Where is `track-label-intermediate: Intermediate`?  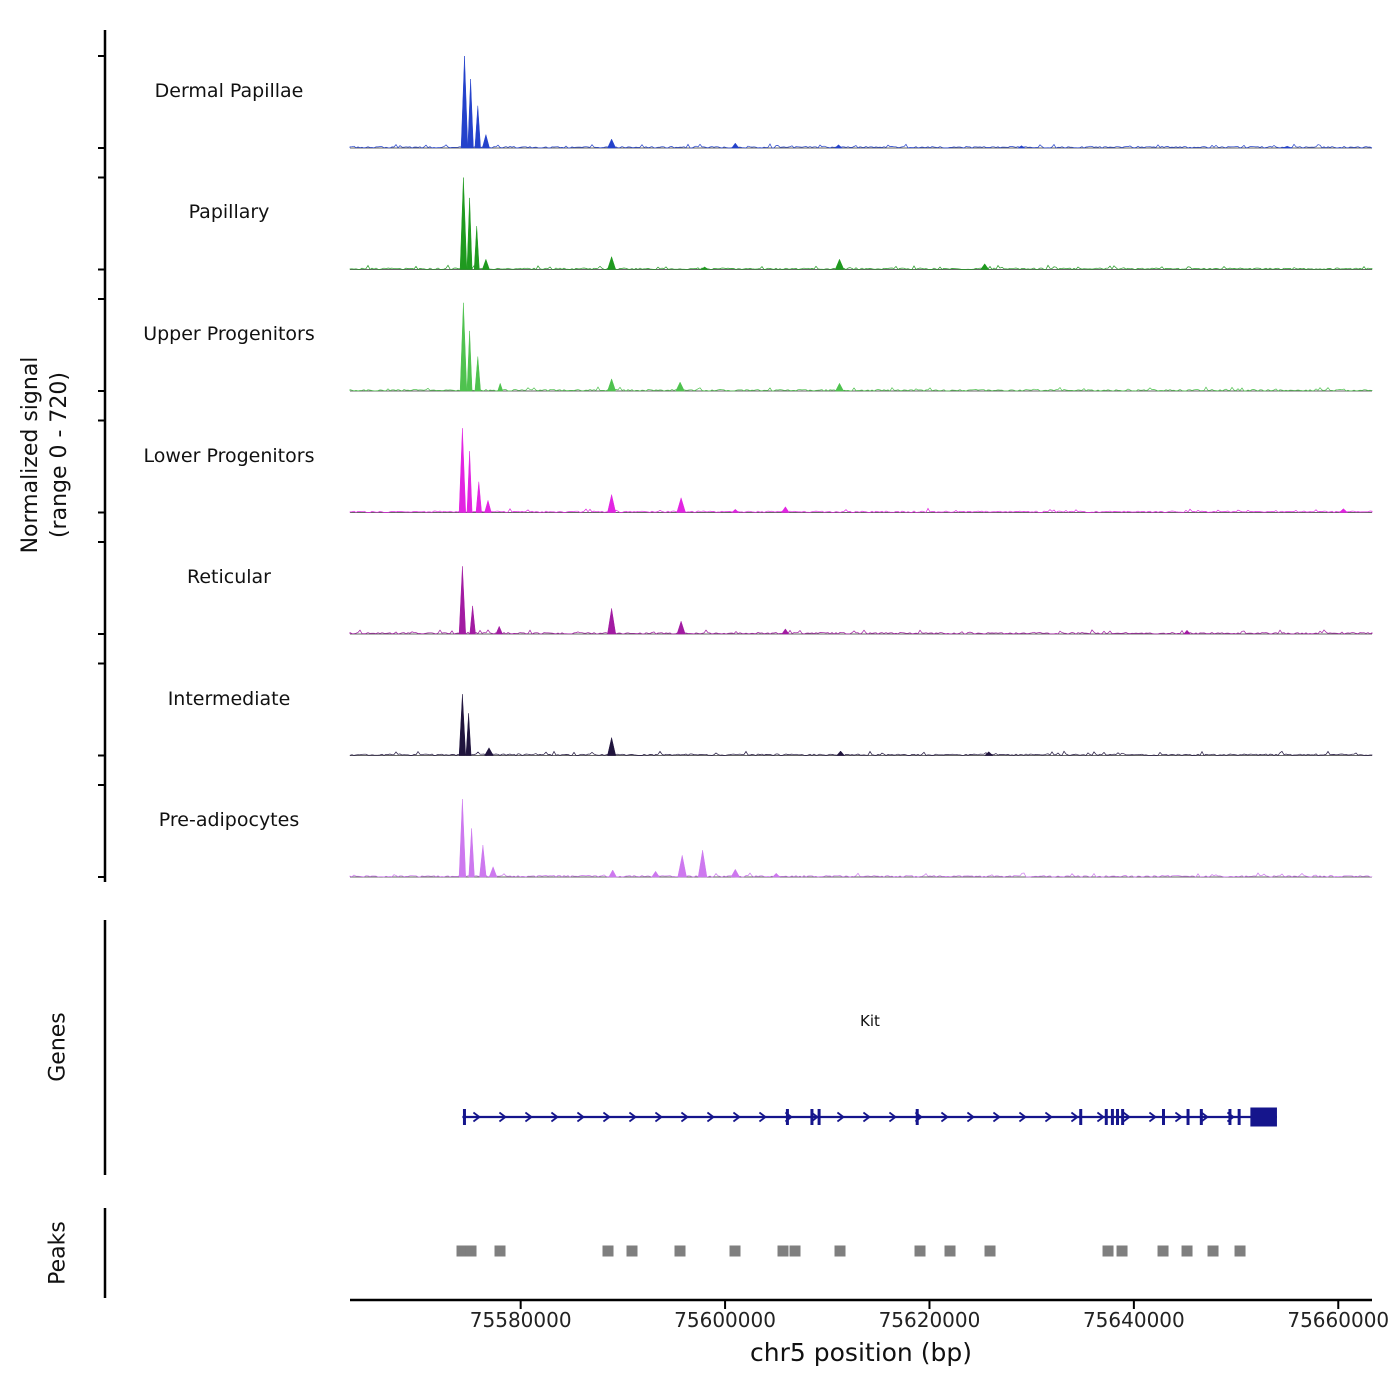 track-label-intermediate: Intermediate is located at coordinates (229, 699).